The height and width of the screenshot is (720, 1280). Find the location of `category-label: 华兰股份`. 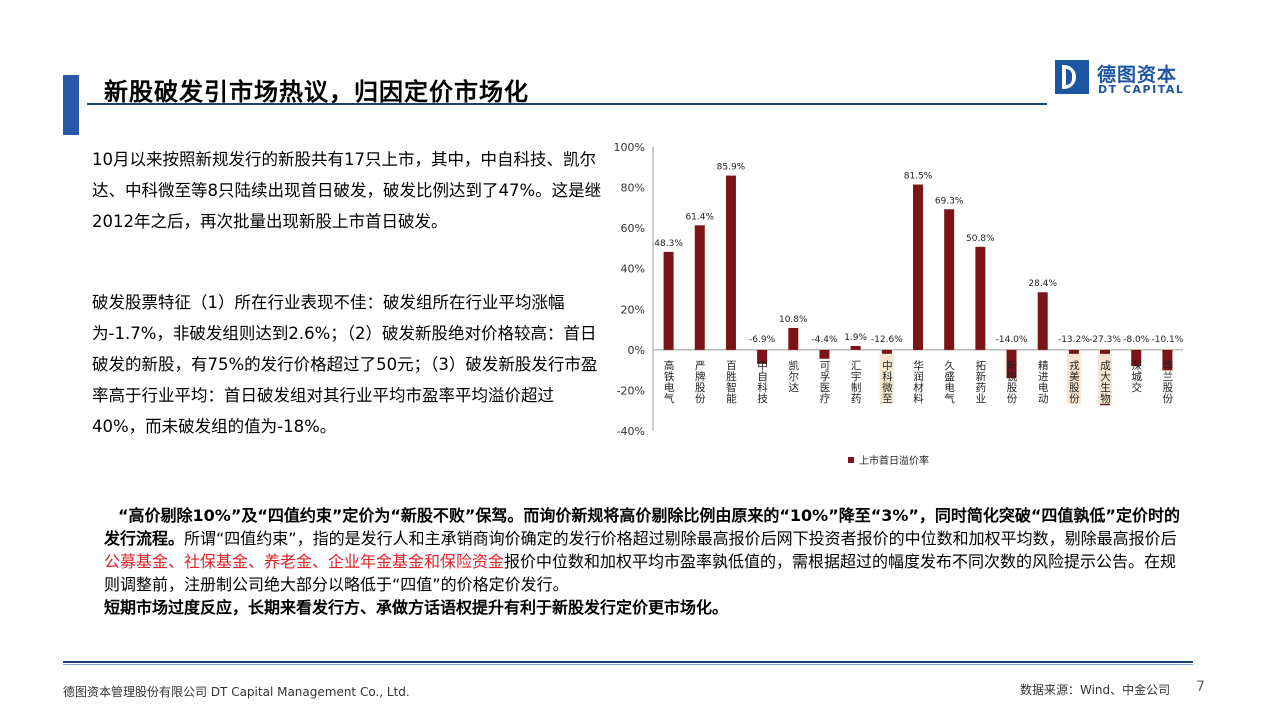

category-label: 华兰股份 is located at coordinates (1167, 381).